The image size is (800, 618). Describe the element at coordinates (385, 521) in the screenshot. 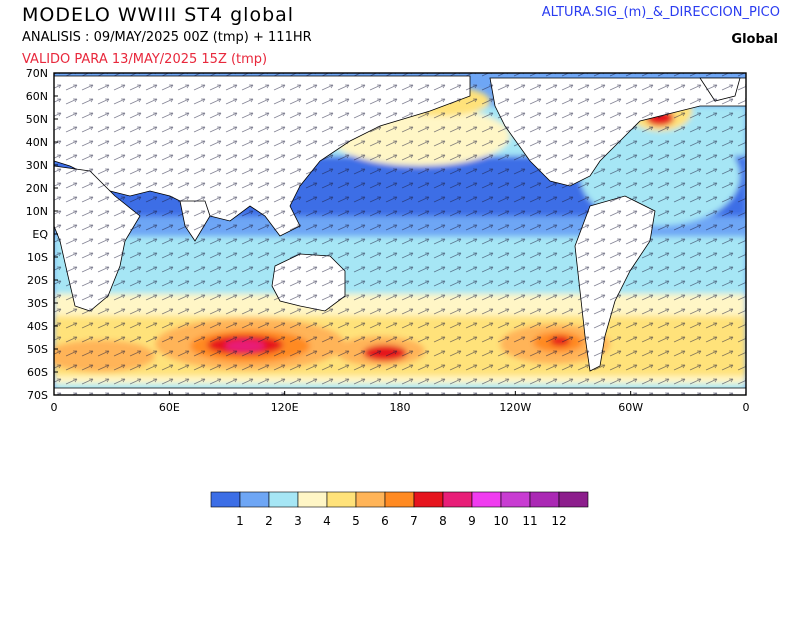

I see `colorbar-label: 6` at that location.